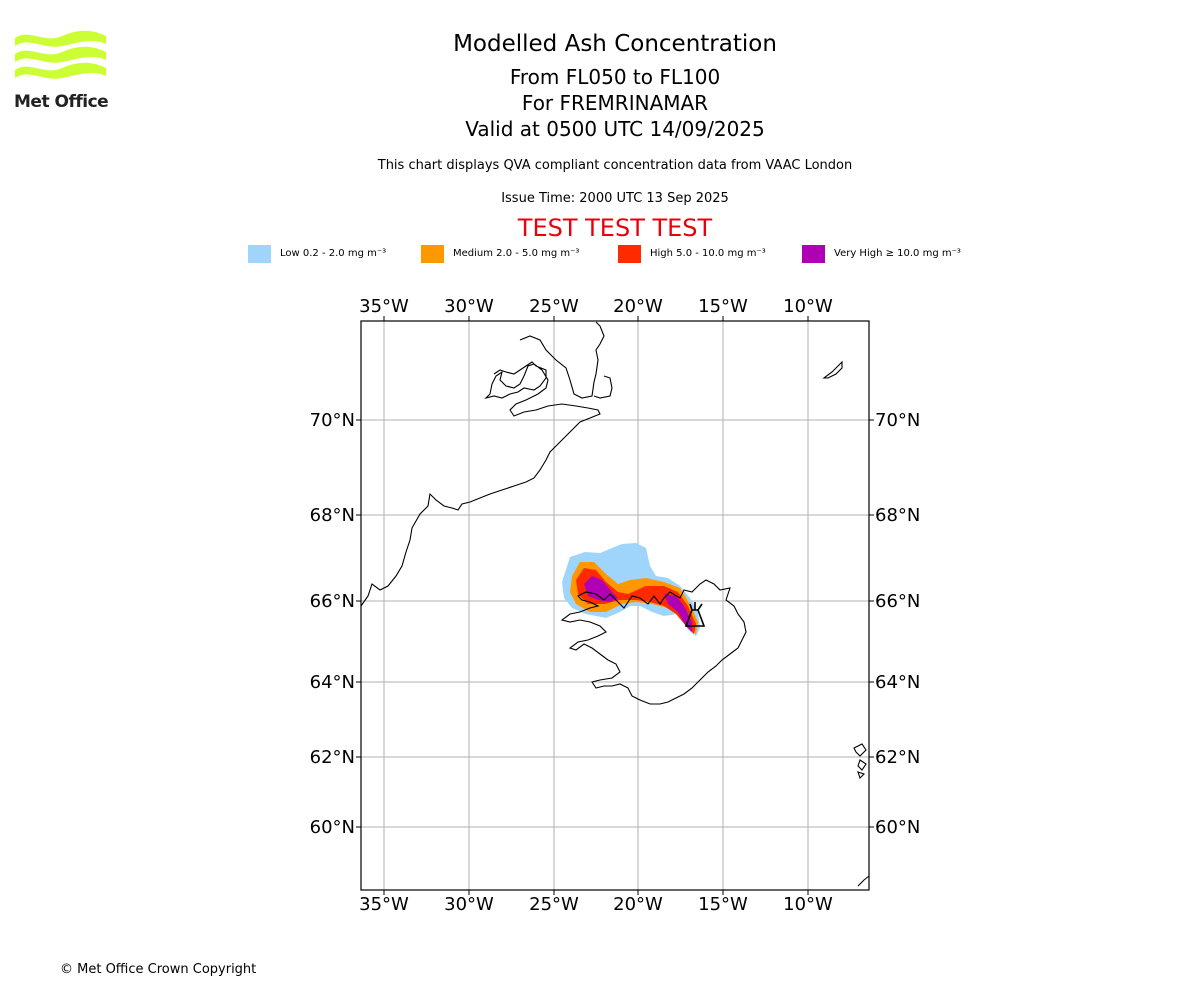  Describe the element at coordinates (615, 129) in the screenshot. I see `valid-time: Valid at 0500 UTC 14/09/2025` at that location.